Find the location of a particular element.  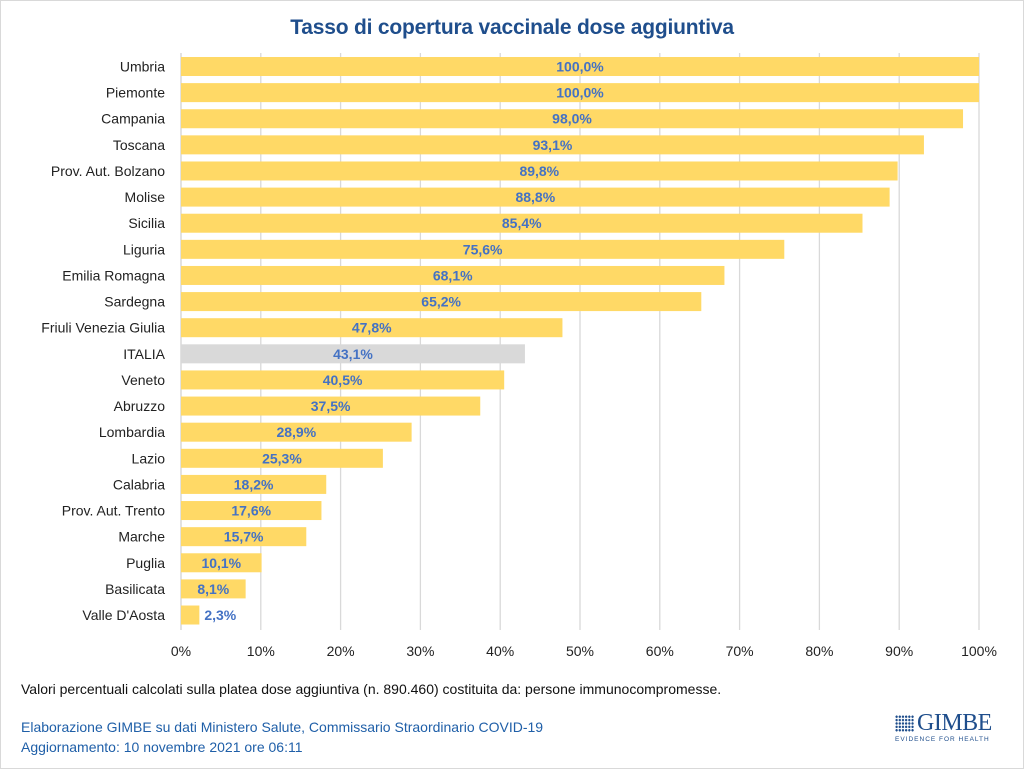

value-label: 85,4% is located at coordinates (522, 223).